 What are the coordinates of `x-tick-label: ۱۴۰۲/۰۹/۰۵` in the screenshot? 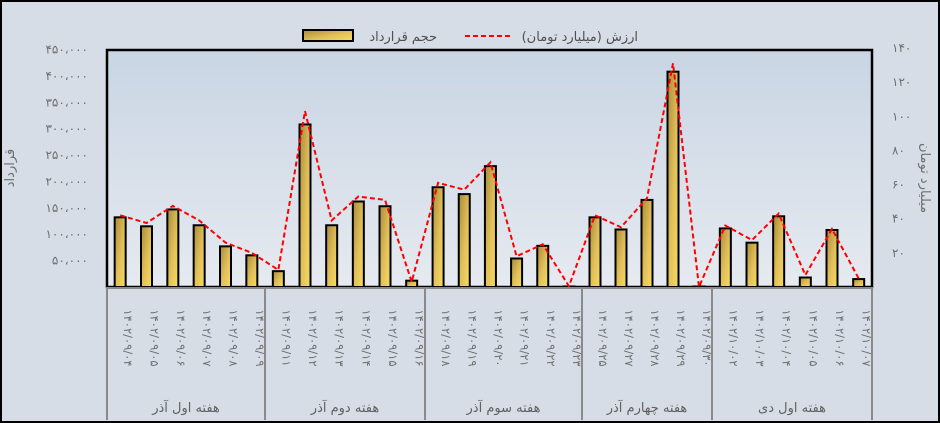 It's located at (155, 337).